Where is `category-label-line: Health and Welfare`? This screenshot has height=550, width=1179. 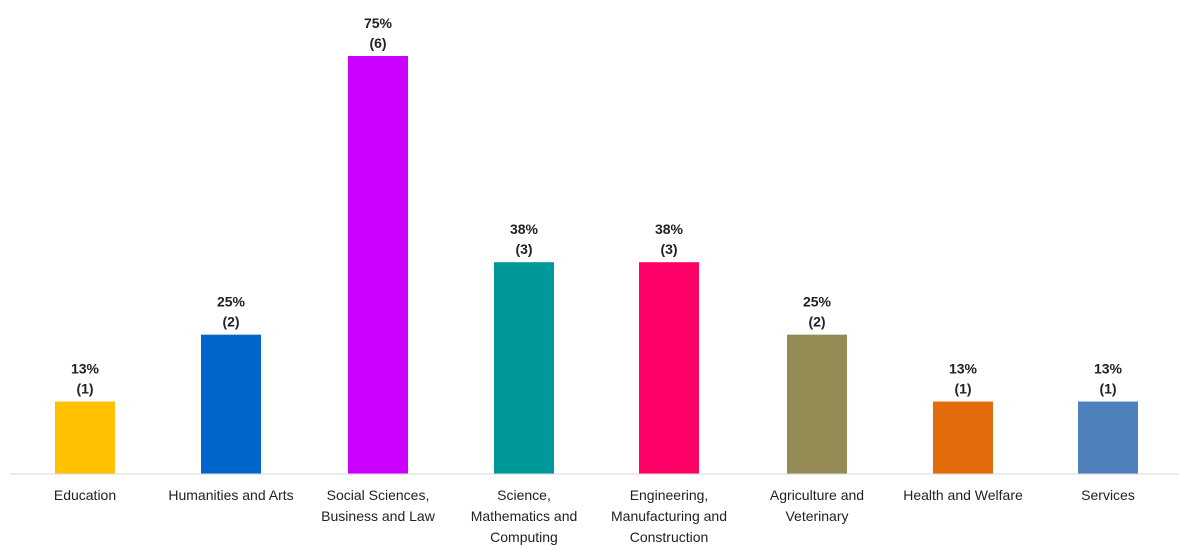 category-label-line: Health and Welfare is located at coordinates (963, 495).